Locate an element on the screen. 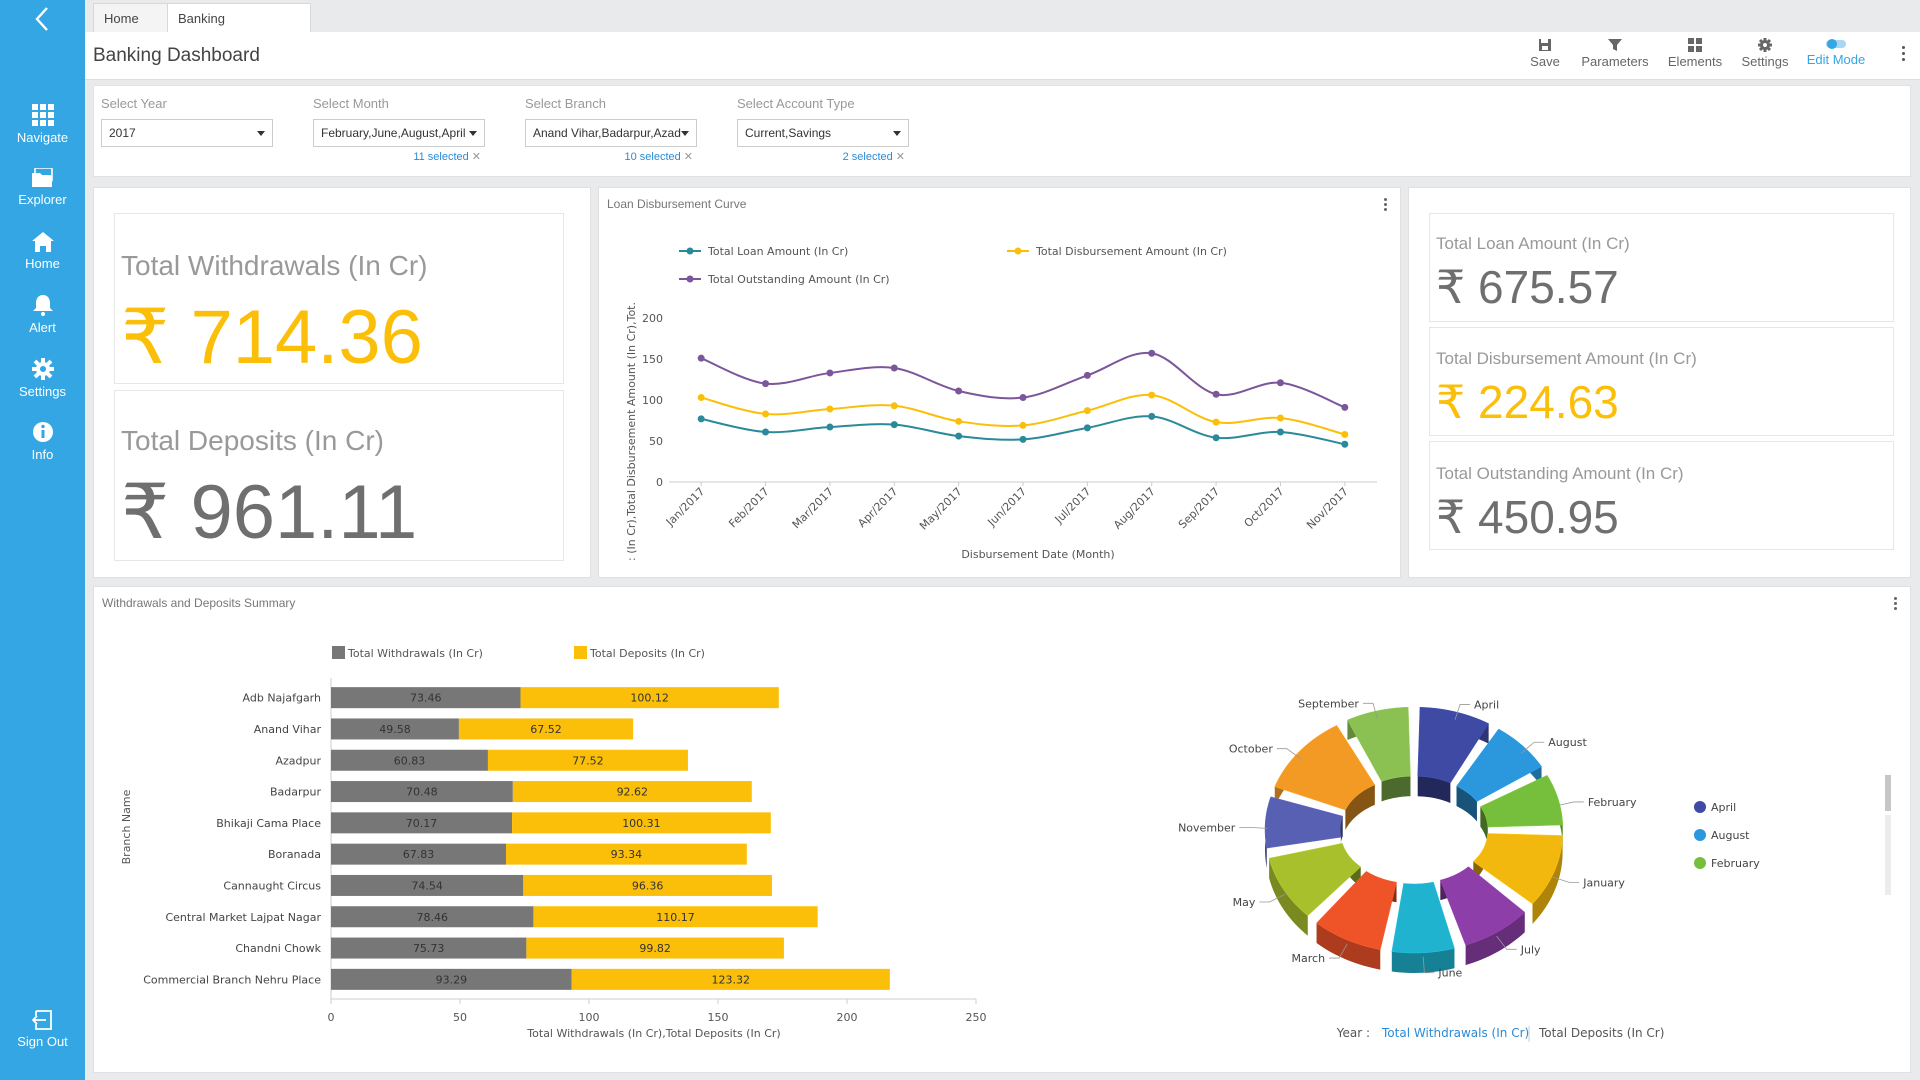  x-tick-label: Feb/2017 is located at coordinates (748, 507).